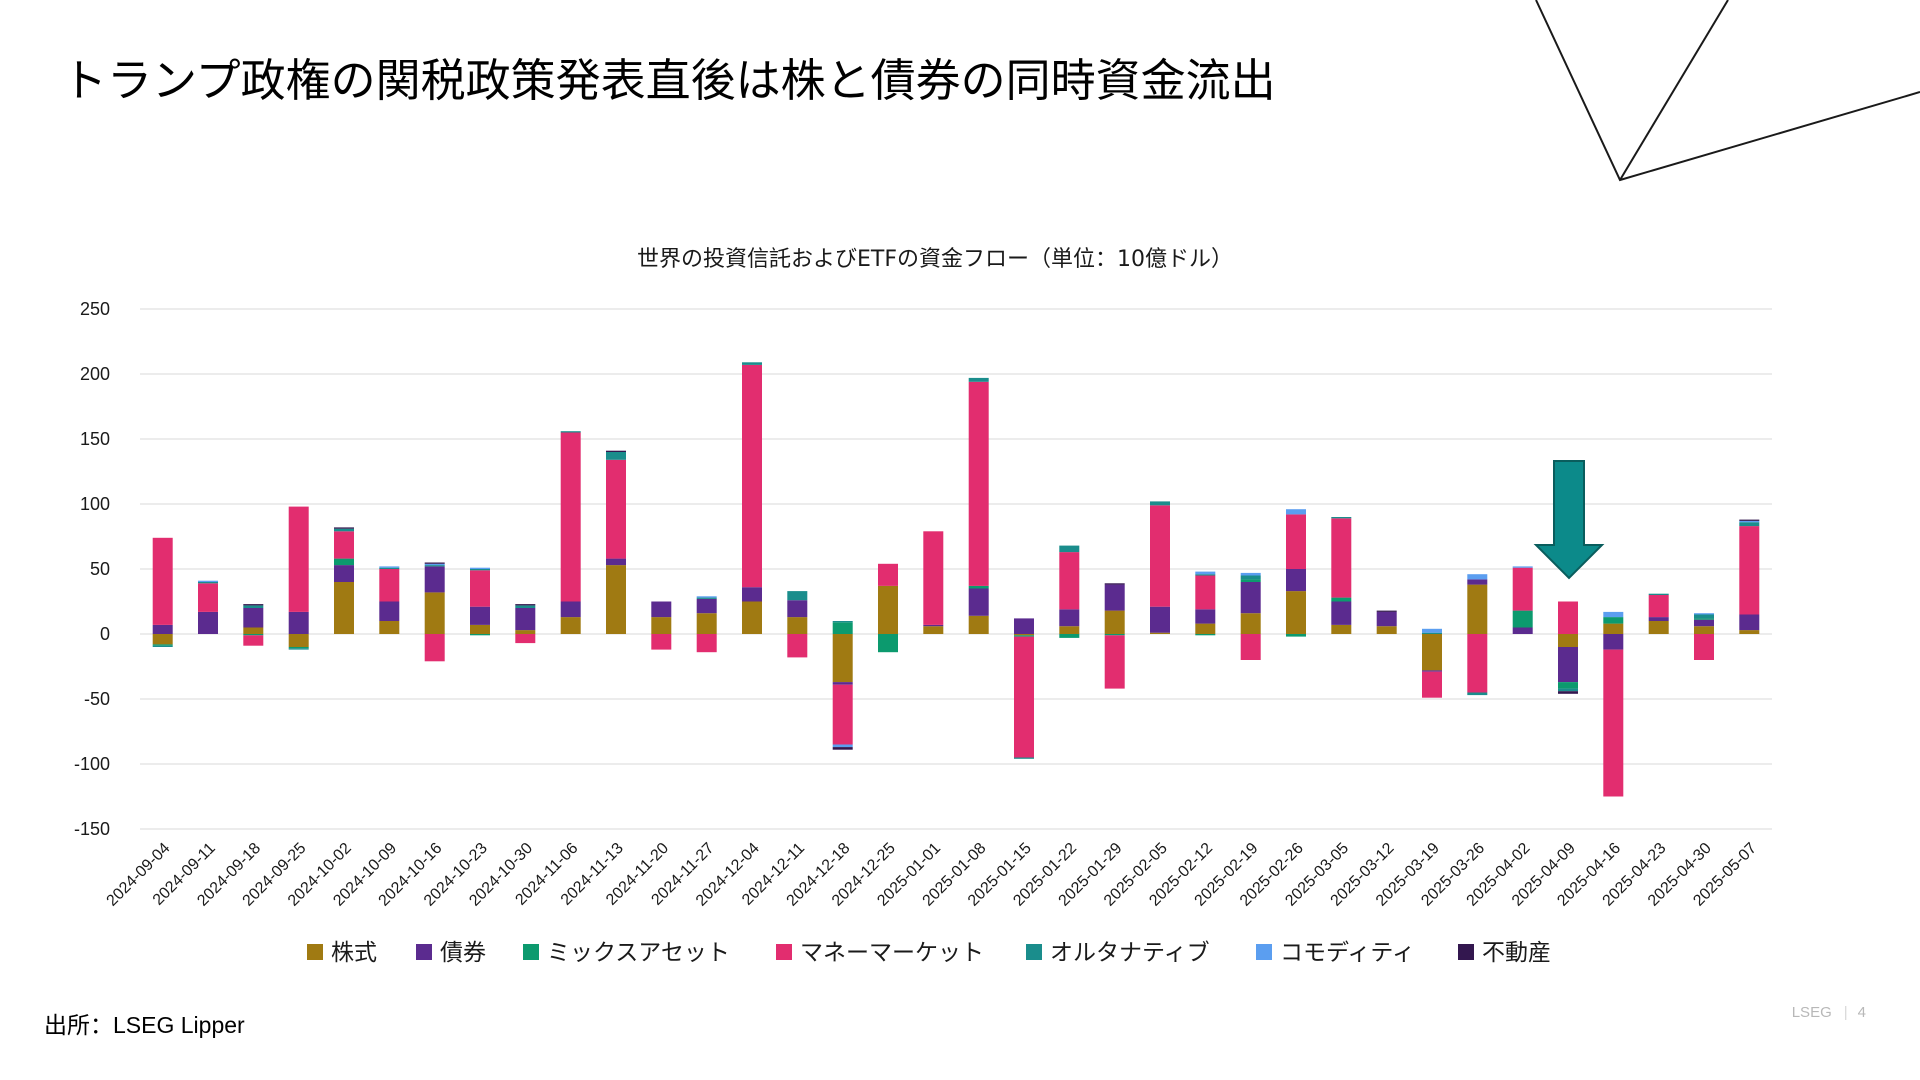 The image size is (1920, 1080). I want to click on y-tick-label: 250, so click(95, 309).